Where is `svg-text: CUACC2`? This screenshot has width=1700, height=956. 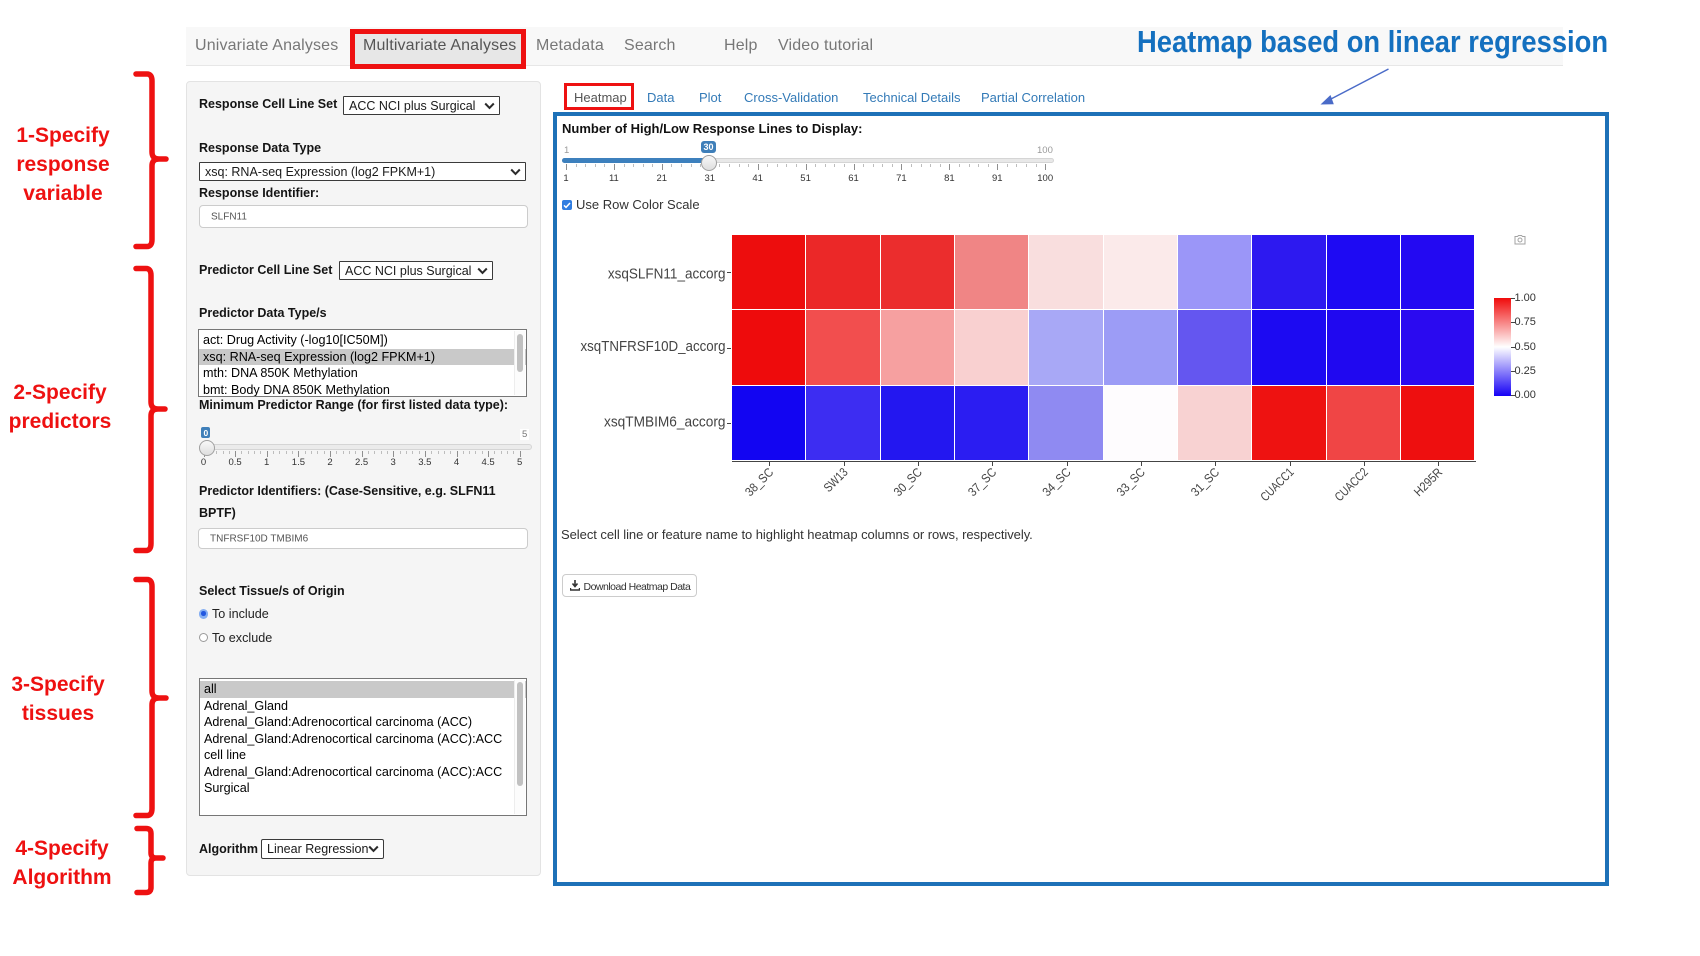 svg-text: CUACC2 is located at coordinates (1351, 484).